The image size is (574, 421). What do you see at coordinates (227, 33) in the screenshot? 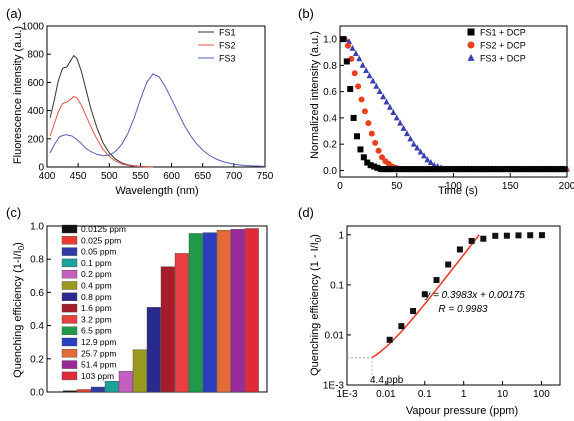
I see `legend-label-fs1: FS1` at bounding box center [227, 33].